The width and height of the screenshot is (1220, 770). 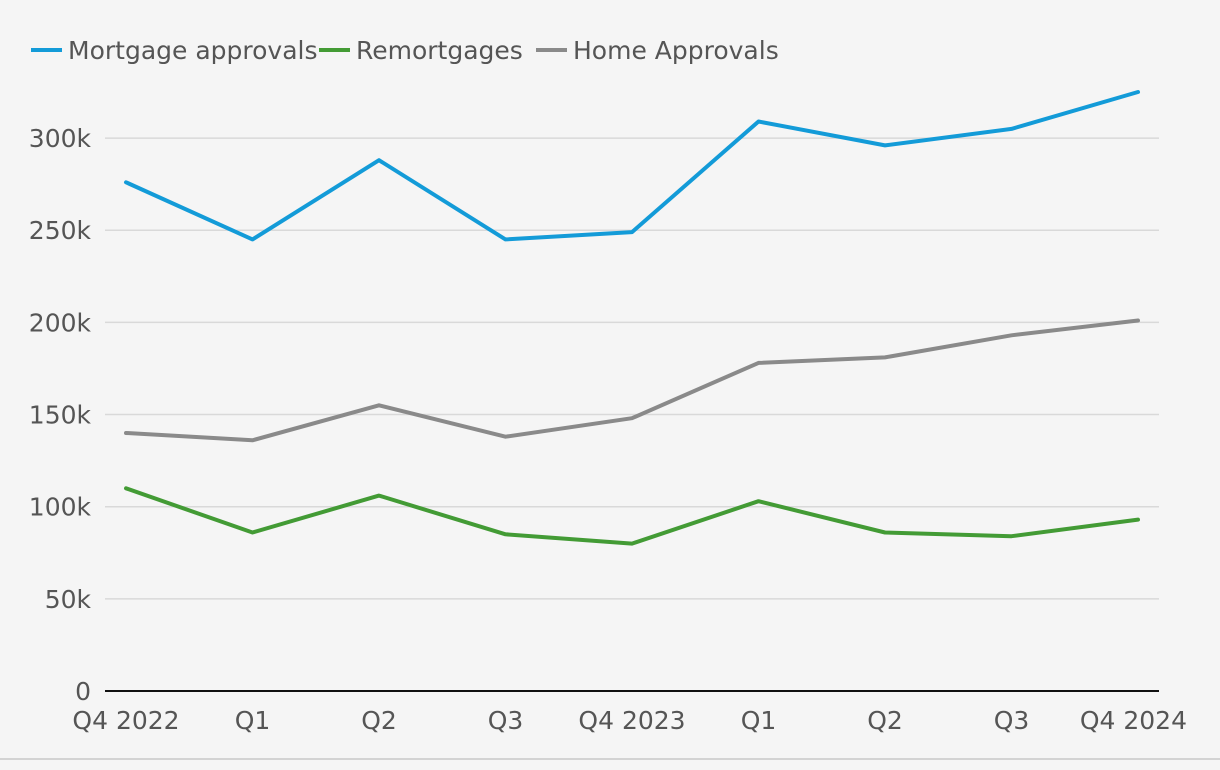 I want to click on y-tick-label: 300k, so click(x=60, y=138).